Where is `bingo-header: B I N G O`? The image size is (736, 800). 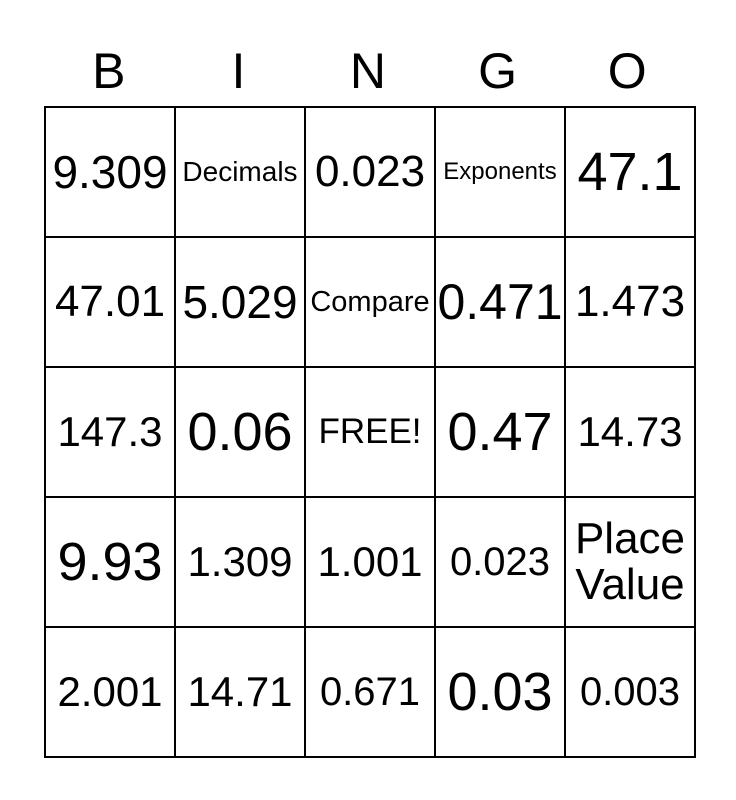 bingo-header: B I N G O is located at coordinates (368, 71).